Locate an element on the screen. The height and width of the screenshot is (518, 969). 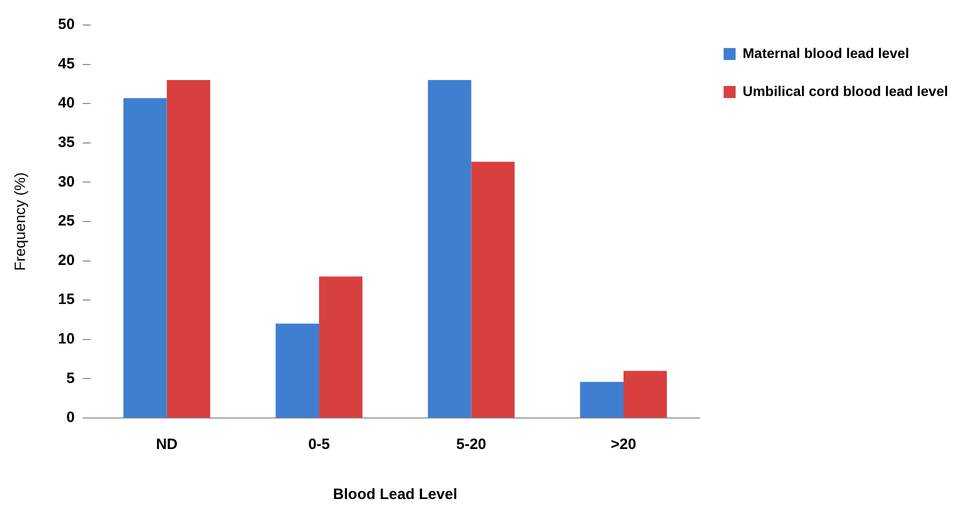
y-tick-label: 15 is located at coordinates (66, 299).